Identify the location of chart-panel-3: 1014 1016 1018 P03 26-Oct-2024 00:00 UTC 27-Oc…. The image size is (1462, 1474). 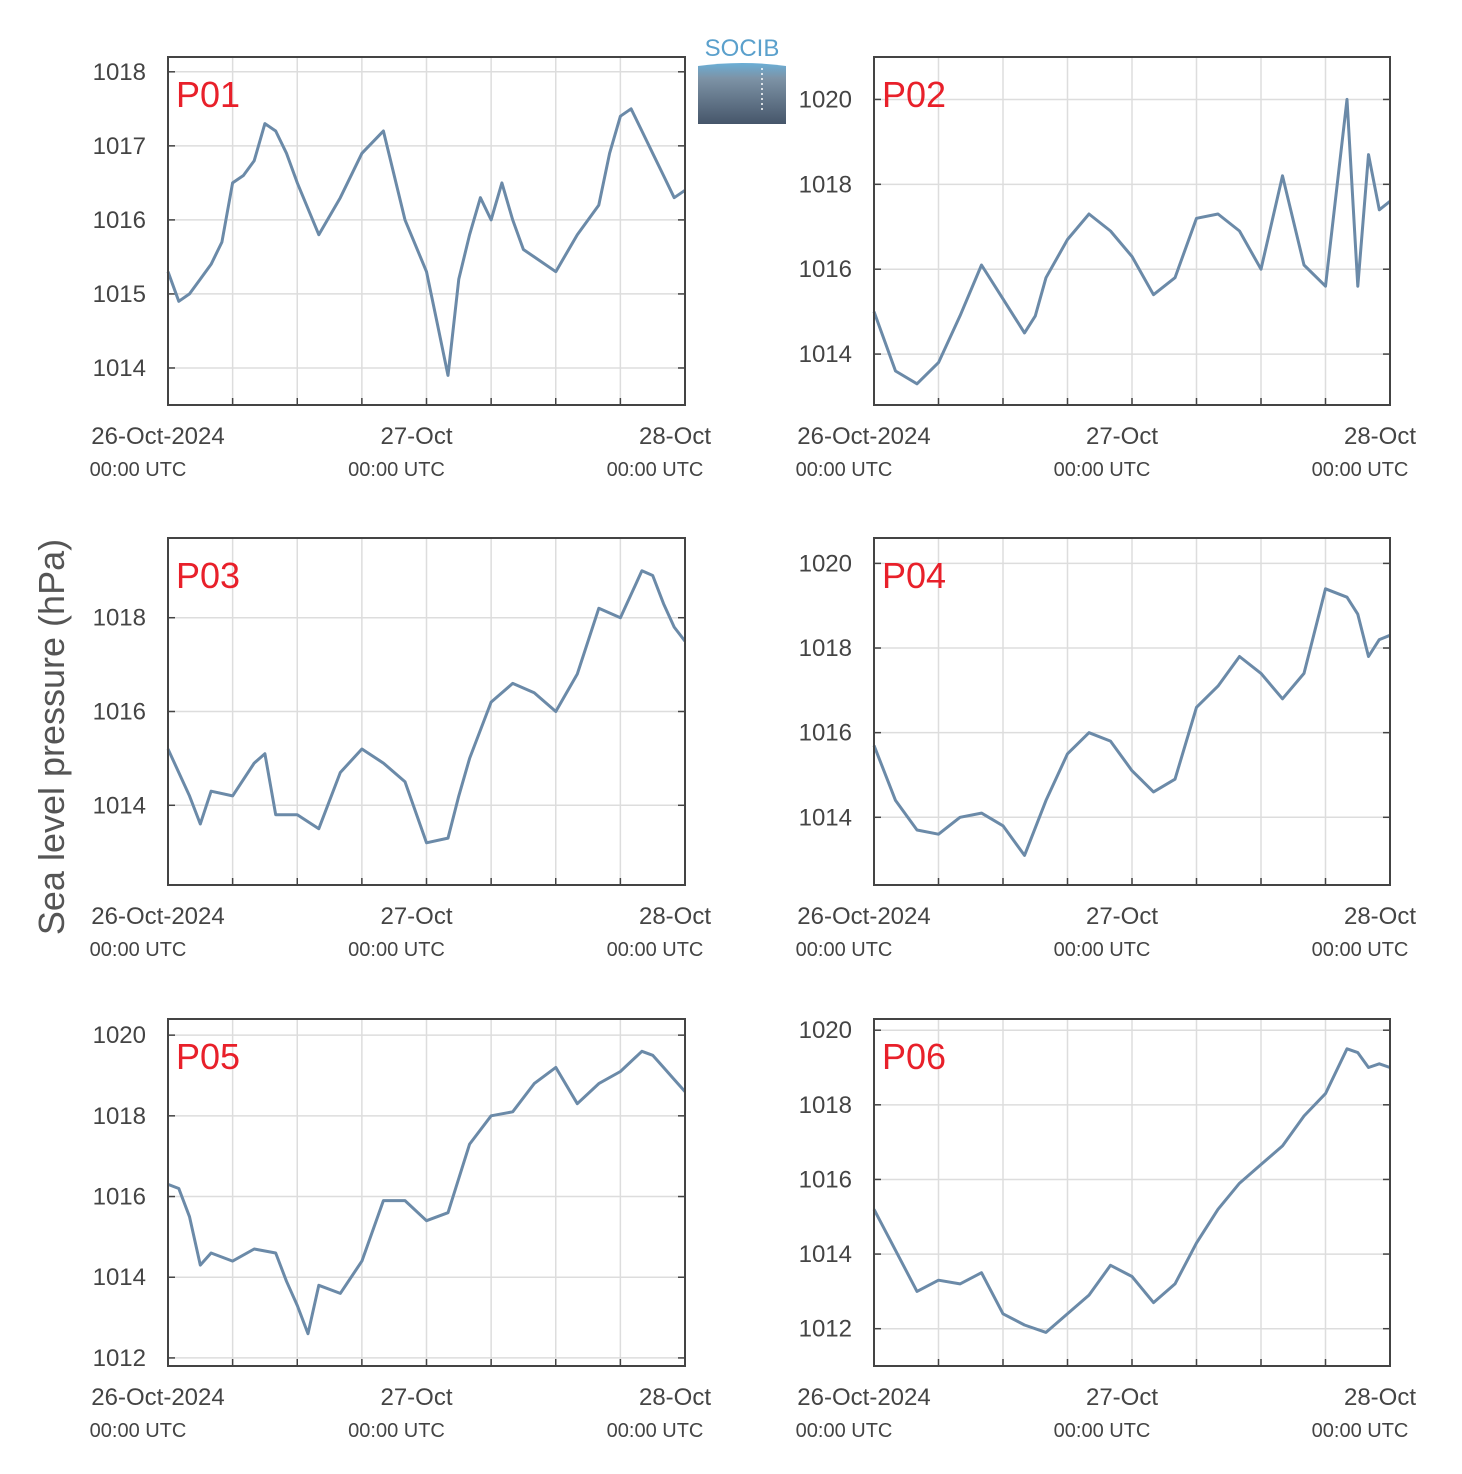
(400, 749).